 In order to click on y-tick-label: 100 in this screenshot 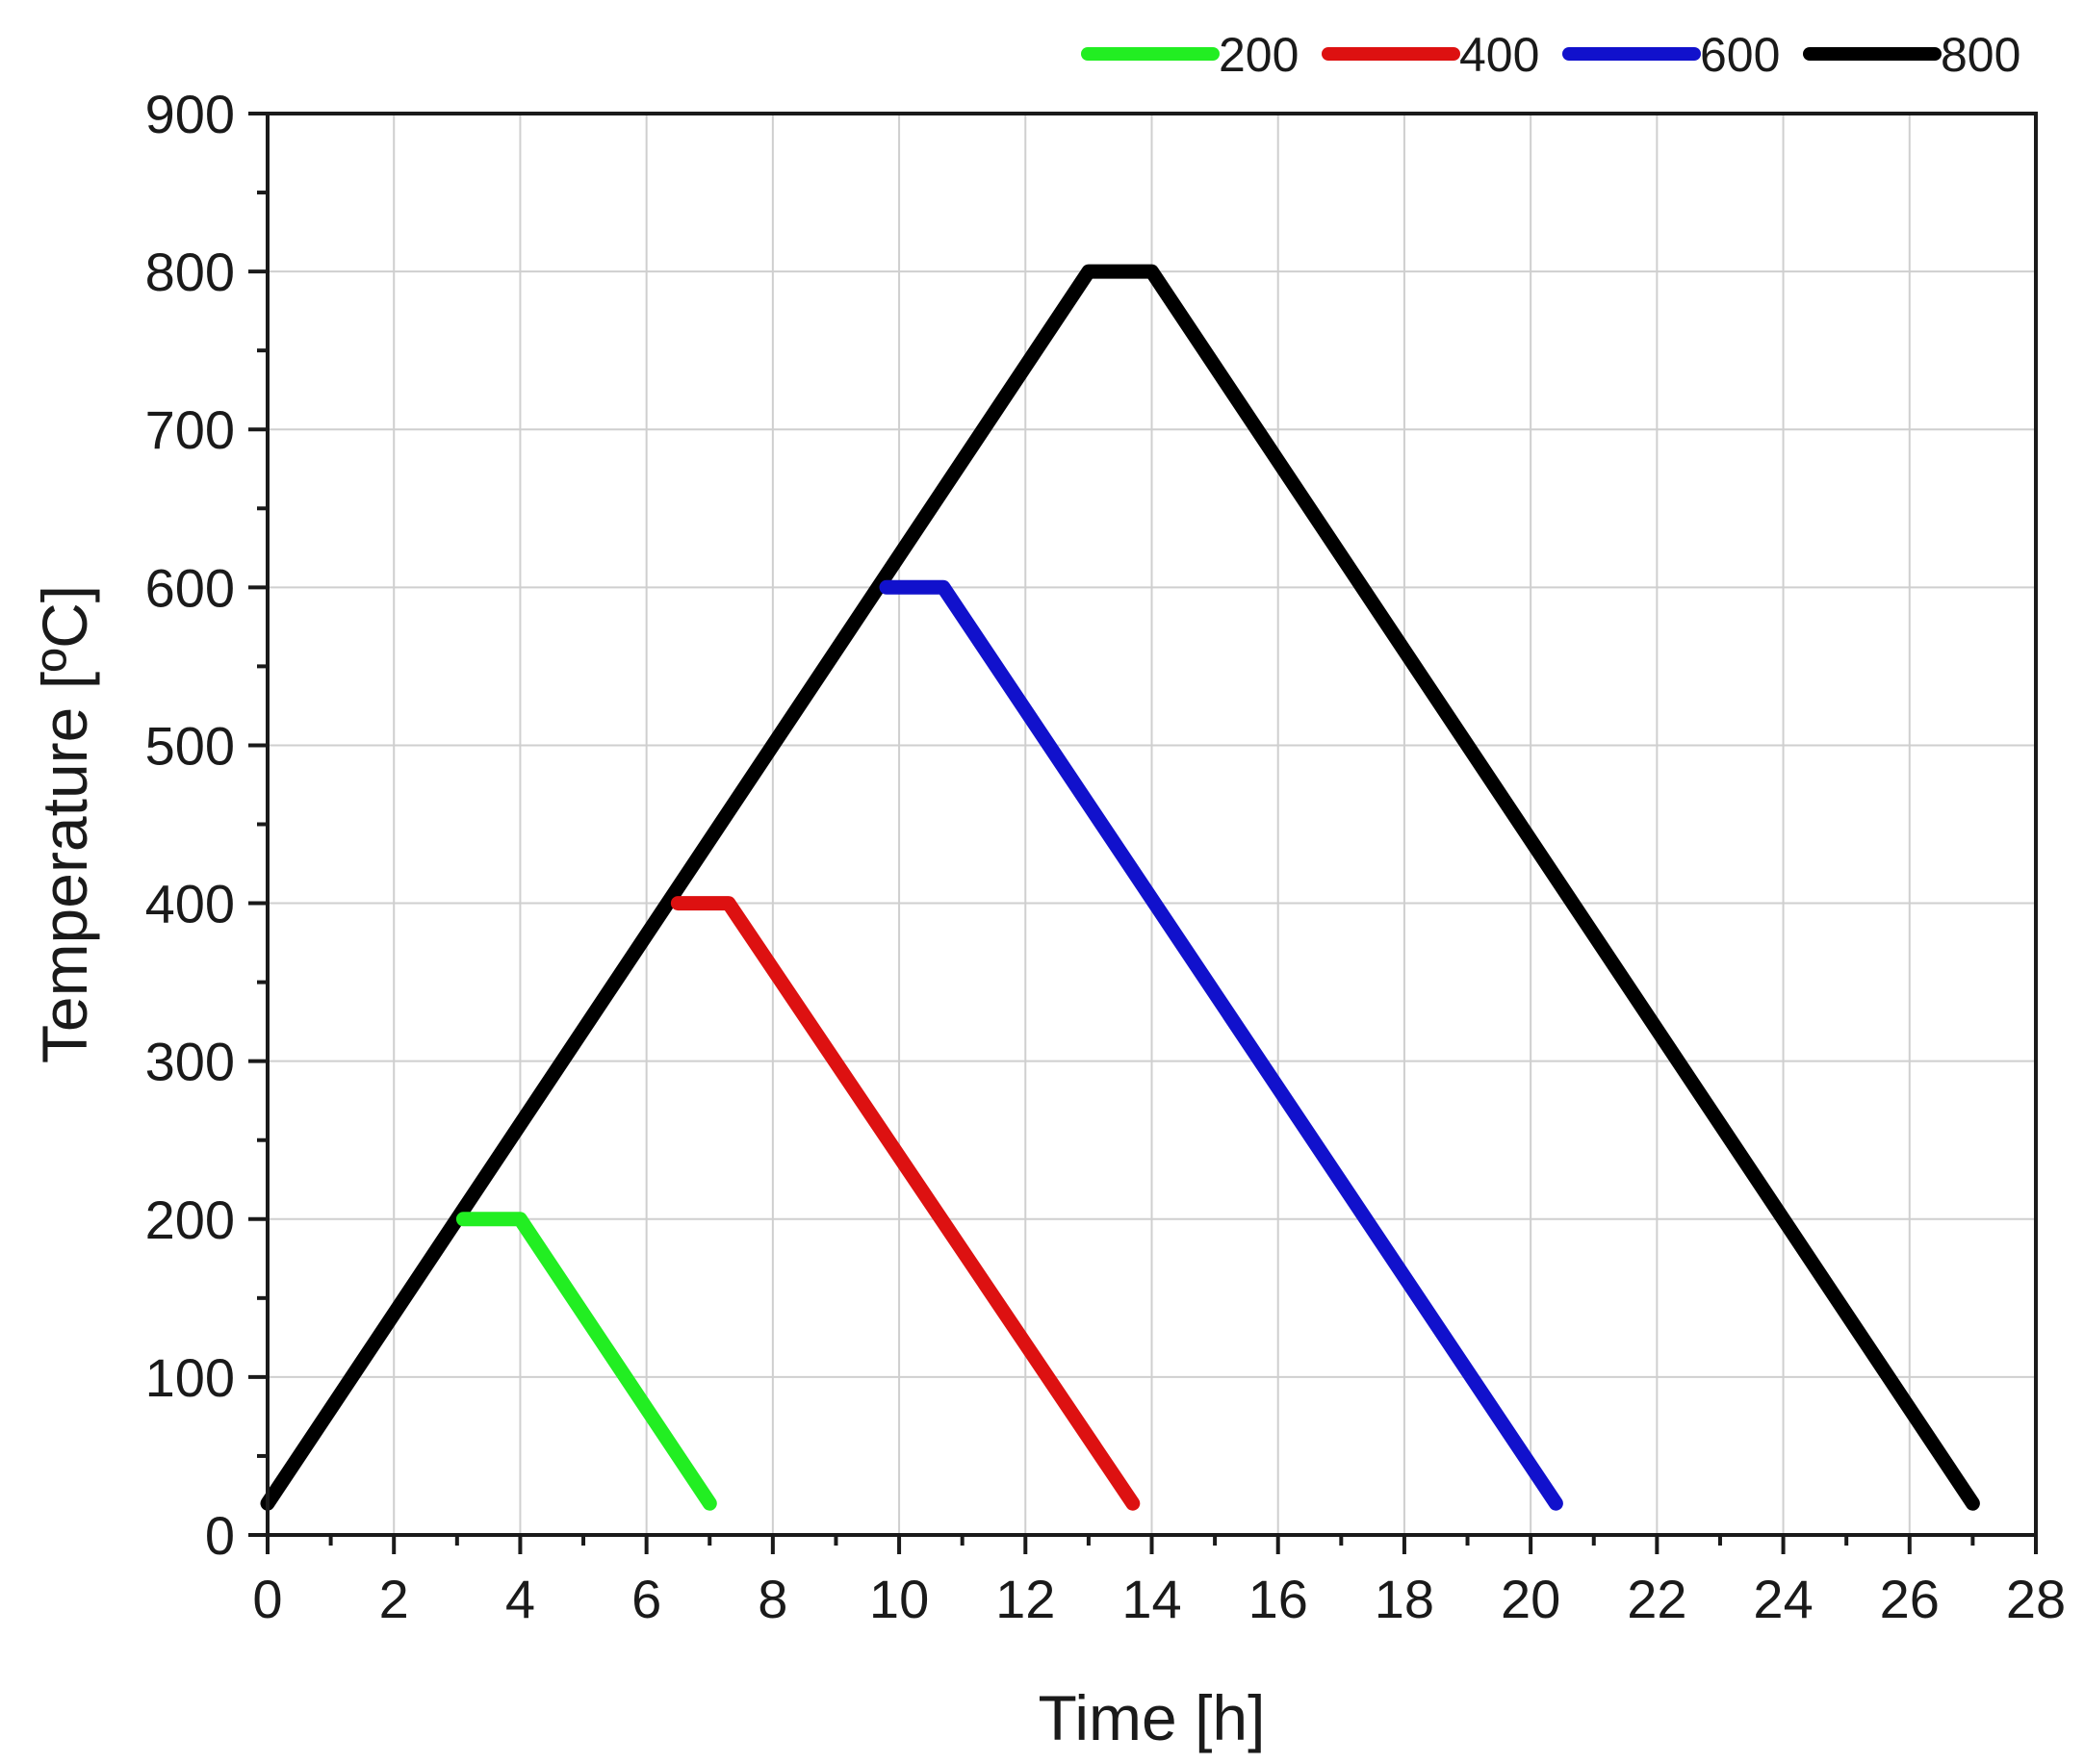, I will do `click(190, 1377)`.